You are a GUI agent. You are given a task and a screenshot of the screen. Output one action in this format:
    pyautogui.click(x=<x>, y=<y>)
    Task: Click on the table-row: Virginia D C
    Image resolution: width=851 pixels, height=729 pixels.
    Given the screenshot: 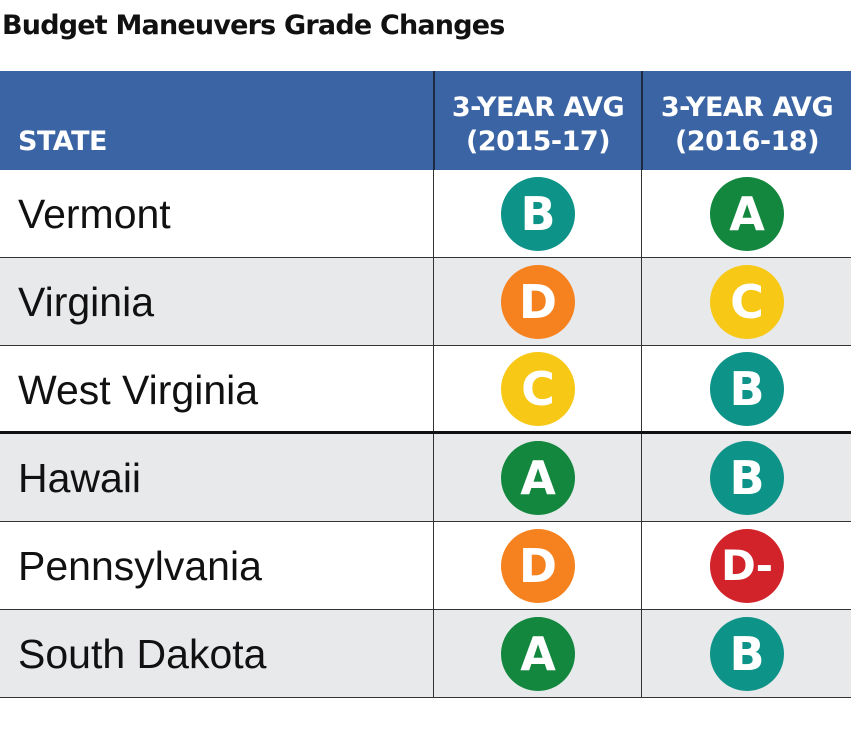 What is the action you would take?
    pyautogui.click(x=425, y=302)
    